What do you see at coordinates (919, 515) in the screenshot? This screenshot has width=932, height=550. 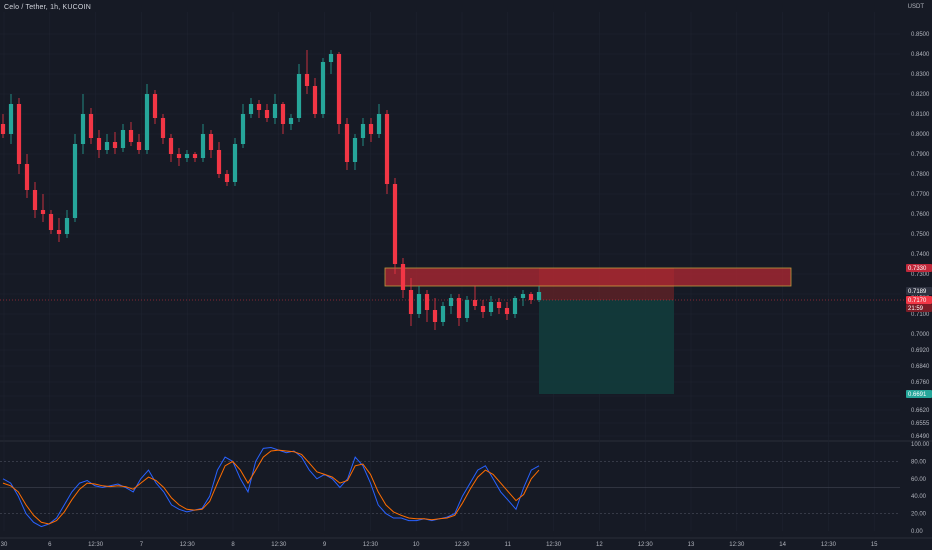 I see `indicator-tick-label: 20.00` at bounding box center [919, 515].